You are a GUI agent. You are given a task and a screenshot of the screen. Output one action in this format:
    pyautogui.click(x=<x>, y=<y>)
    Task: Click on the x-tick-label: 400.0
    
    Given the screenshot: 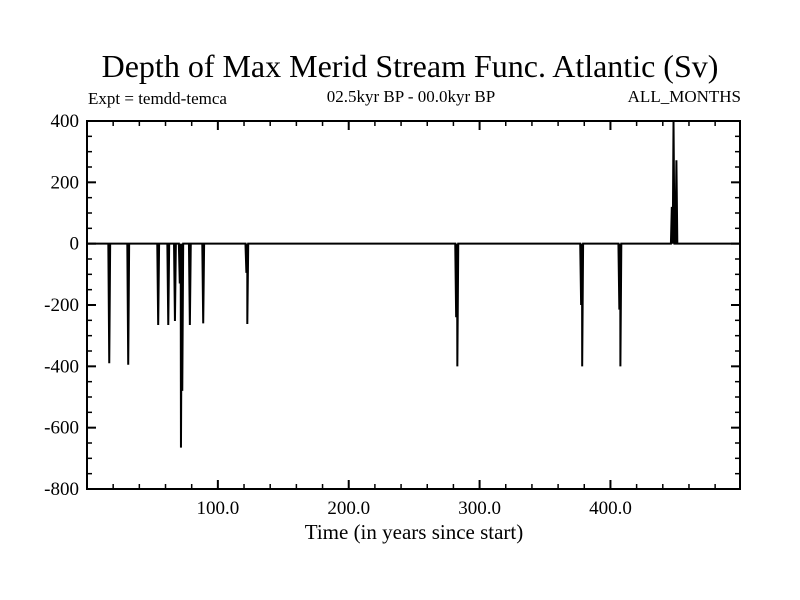 What is the action you would take?
    pyautogui.click(x=610, y=508)
    